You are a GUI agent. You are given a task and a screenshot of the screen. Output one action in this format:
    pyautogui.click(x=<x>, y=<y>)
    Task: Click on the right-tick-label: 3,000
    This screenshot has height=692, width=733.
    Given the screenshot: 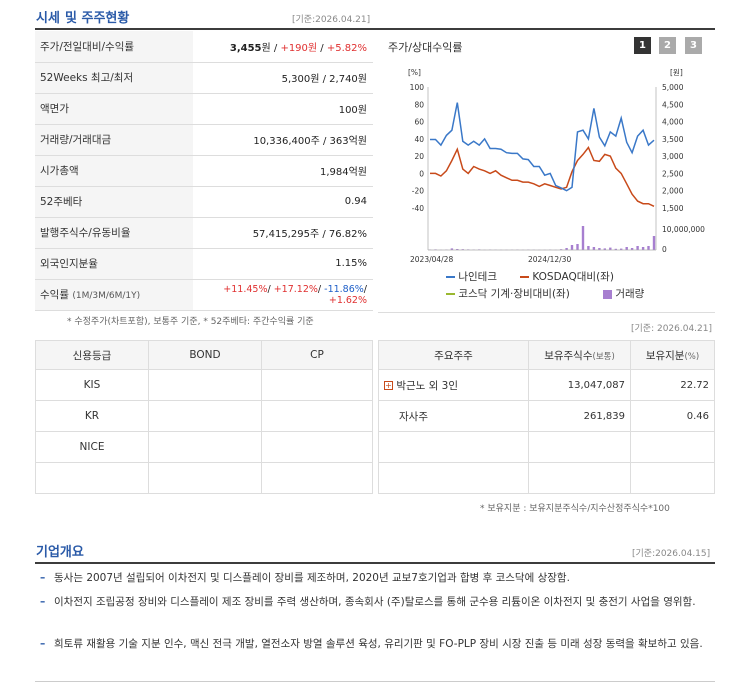 What is the action you would take?
    pyautogui.click(x=673, y=156)
    